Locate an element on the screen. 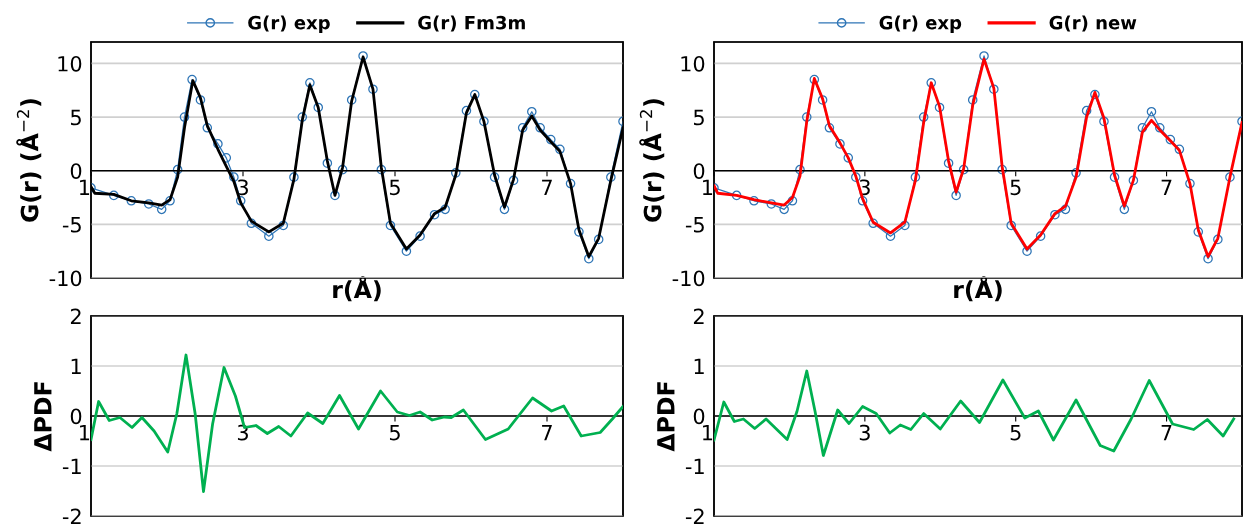 Image resolution: width=1245 pixels, height=526 pixels. legend-label: G(r) Fm3m is located at coordinates (471, 23).